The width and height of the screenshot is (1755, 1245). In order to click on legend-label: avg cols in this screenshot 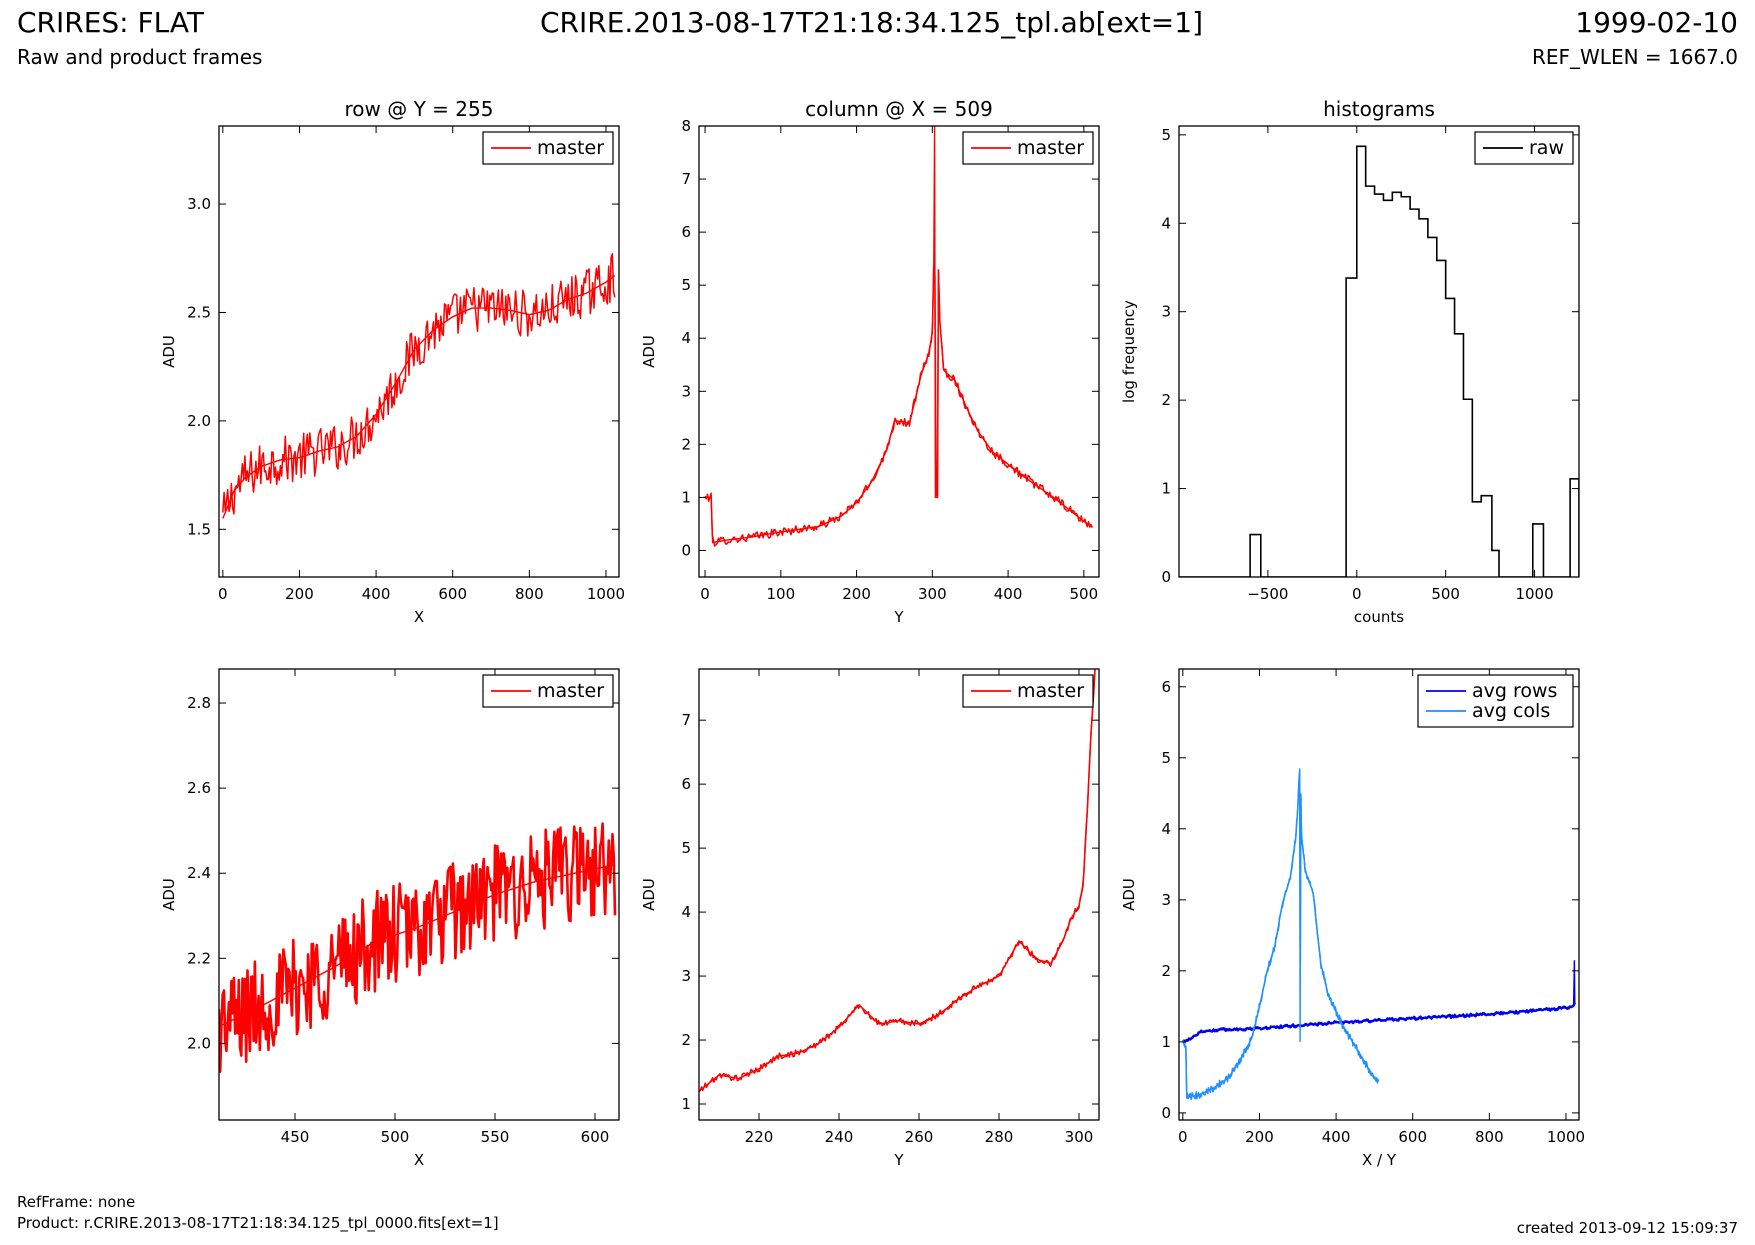, I will do `click(1511, 711)`.